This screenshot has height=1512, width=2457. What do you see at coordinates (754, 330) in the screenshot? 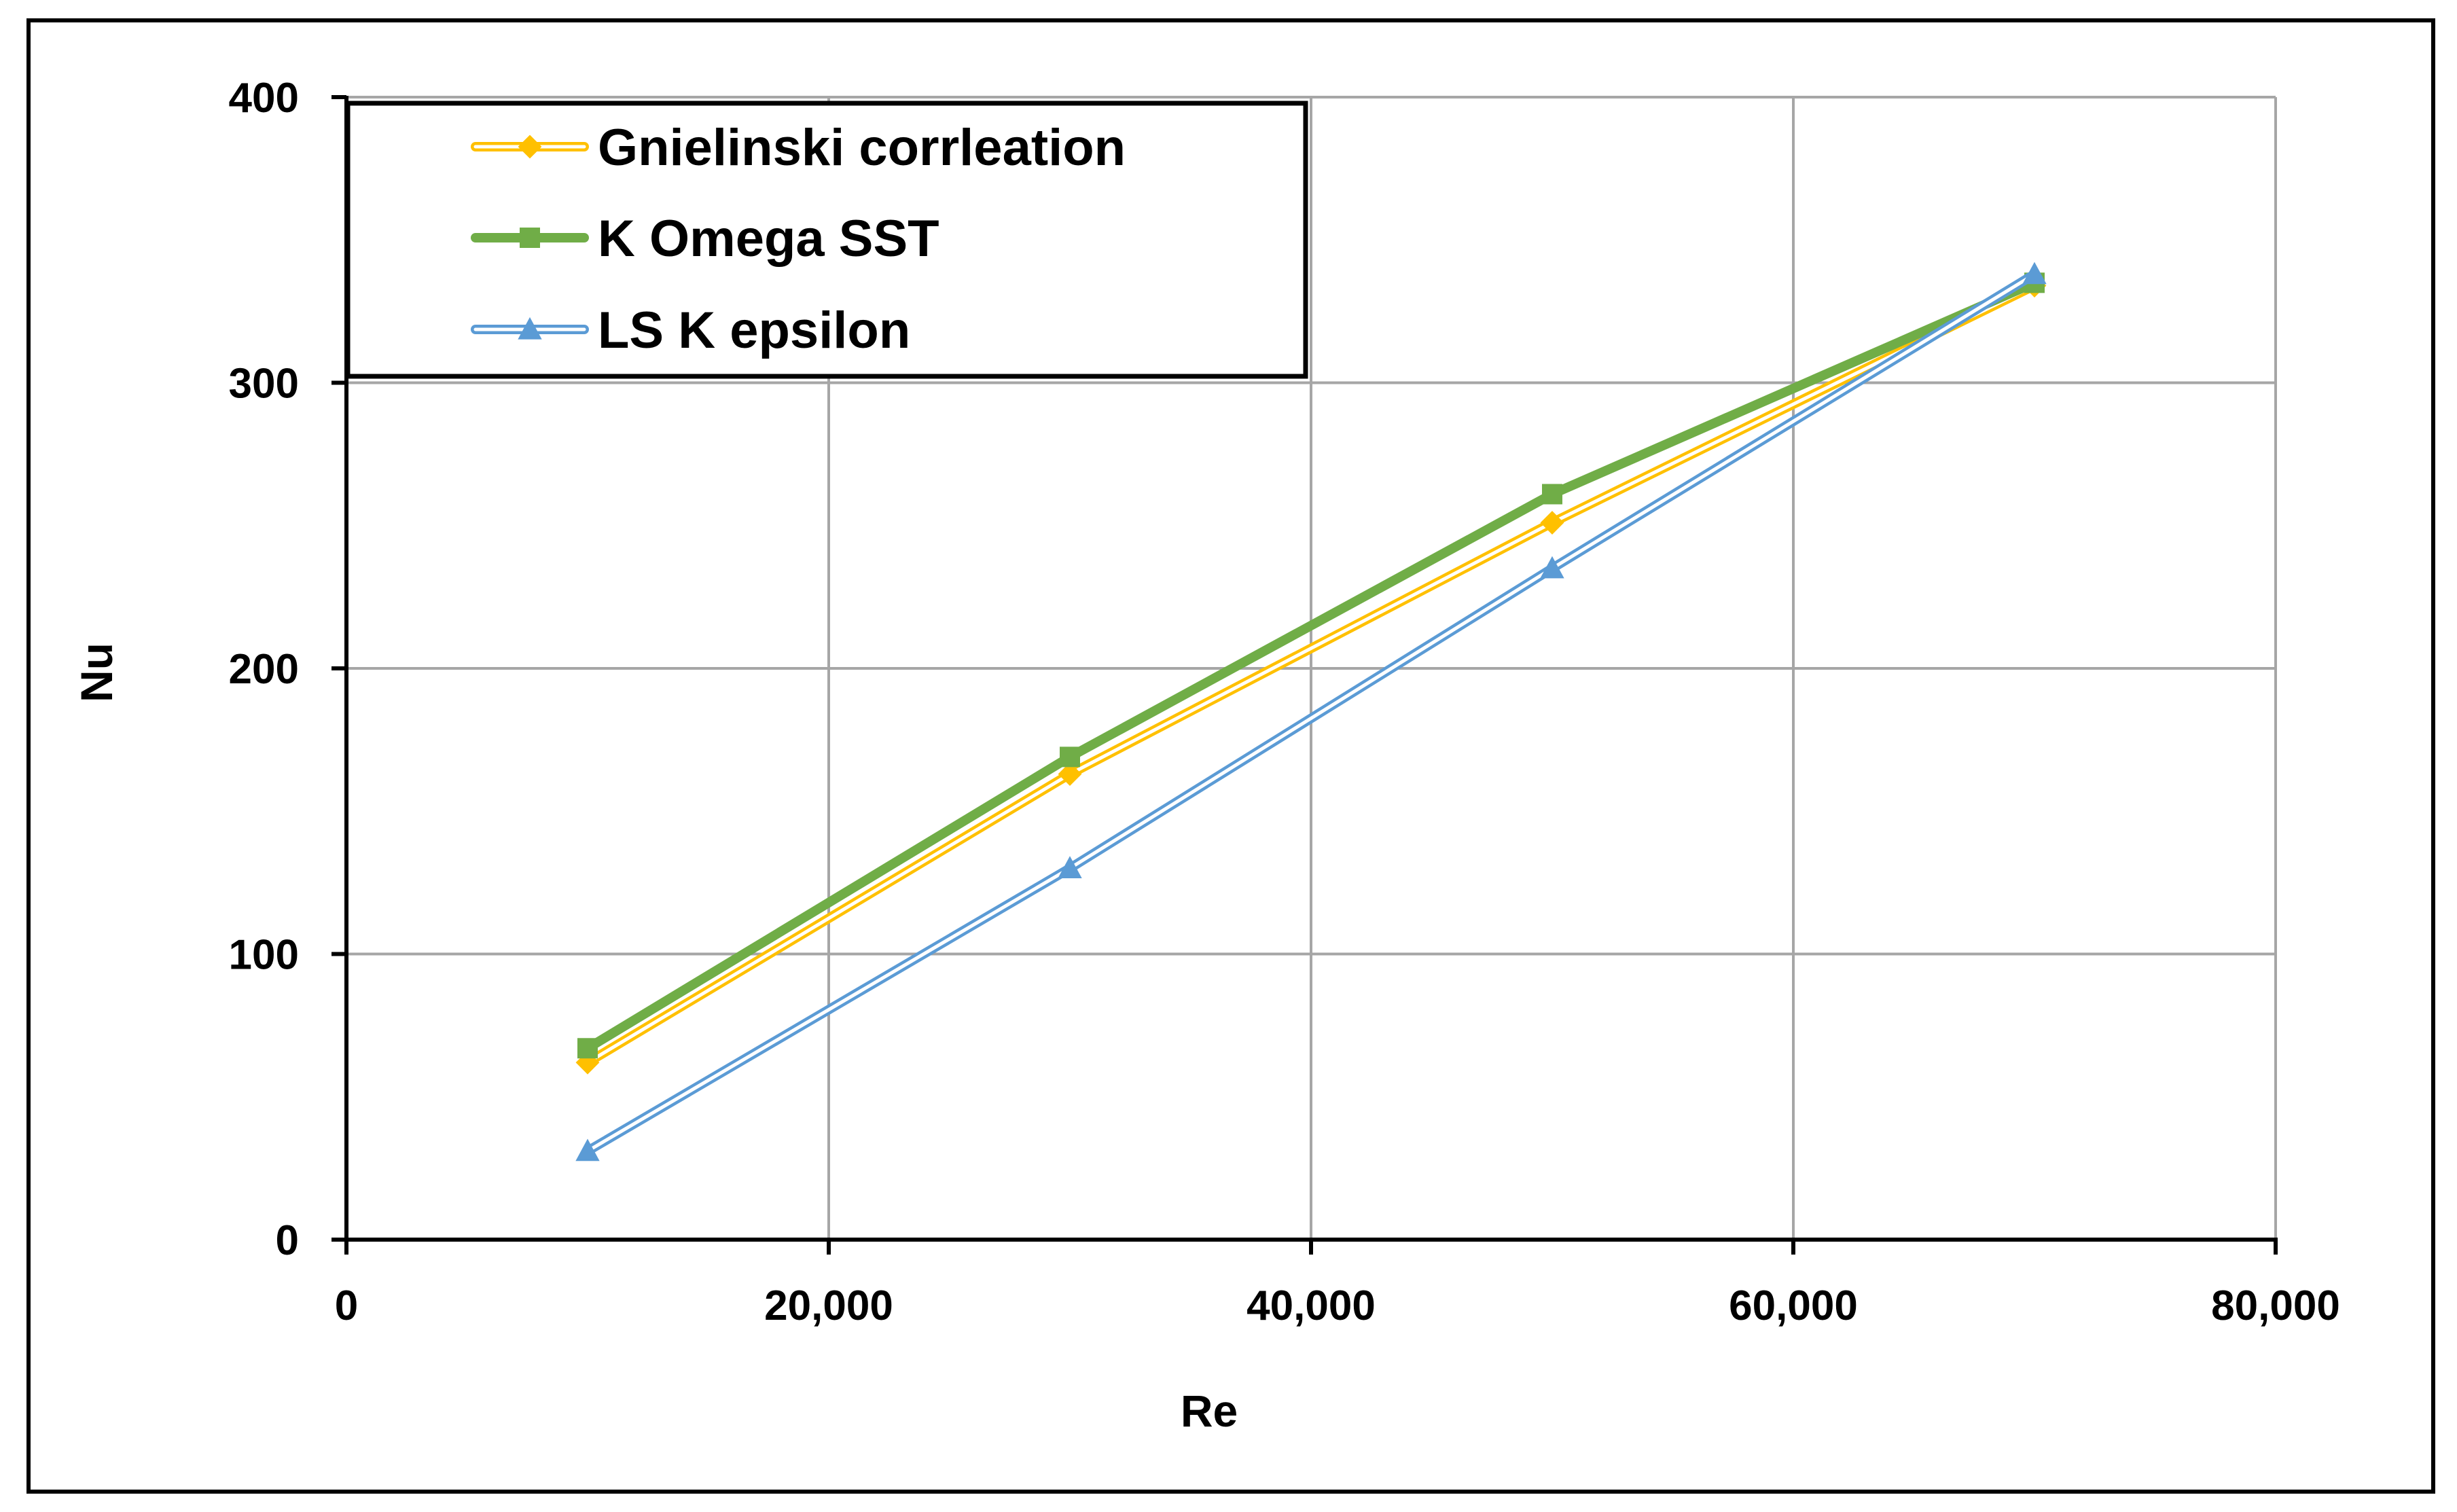
I see `legend-label: LS K epsilon` at bounding box center [754, 330].